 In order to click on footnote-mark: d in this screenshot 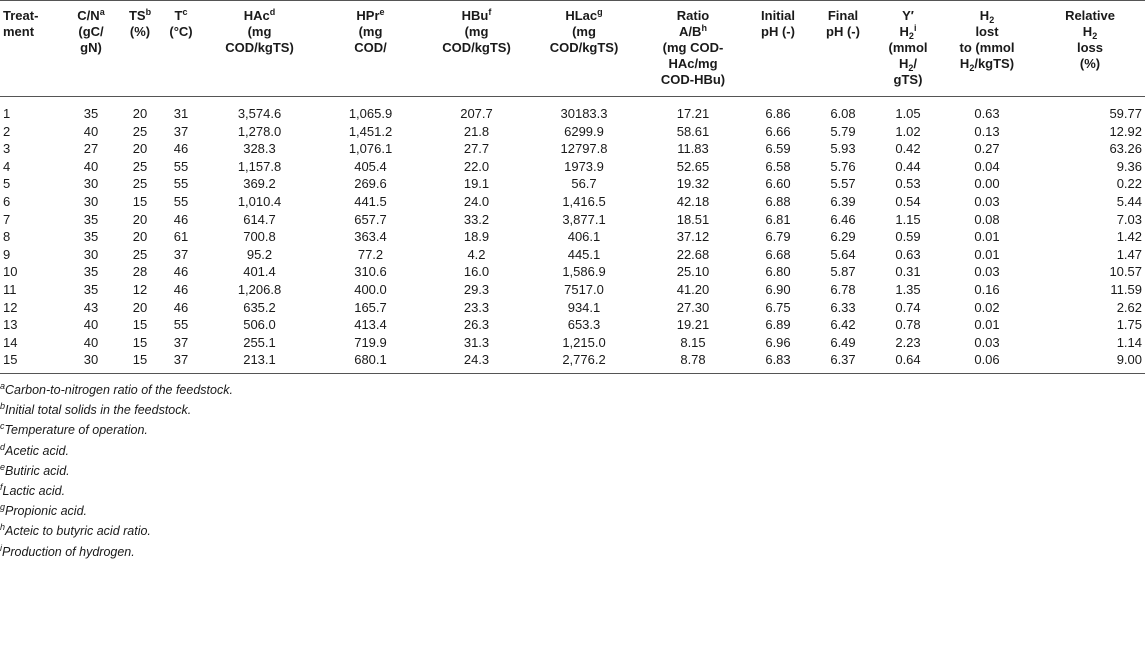, I will do `click(3, 446)`.